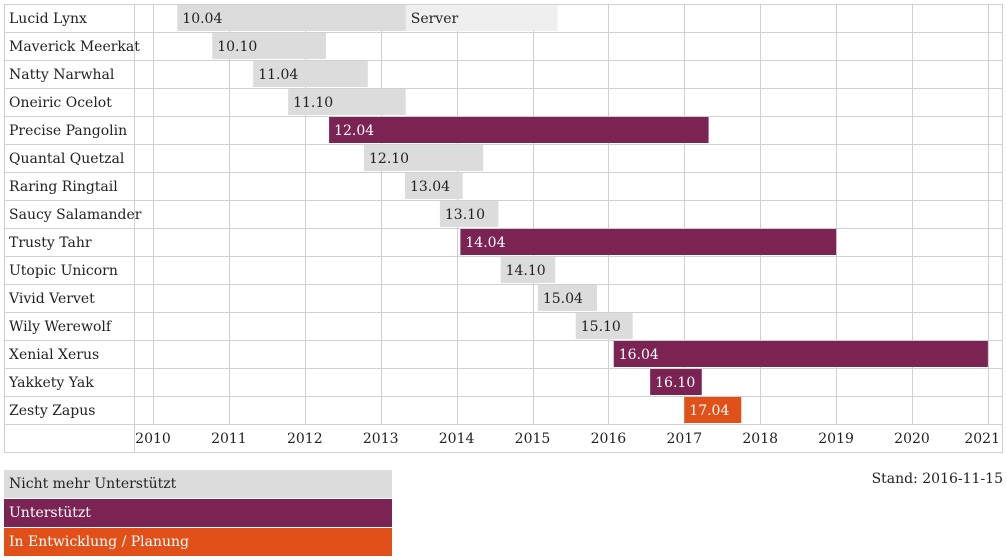 This screenshot has height=560, width=1007. I want to click on stand-date: Stand: 2016-11-15, so click(937, 479).